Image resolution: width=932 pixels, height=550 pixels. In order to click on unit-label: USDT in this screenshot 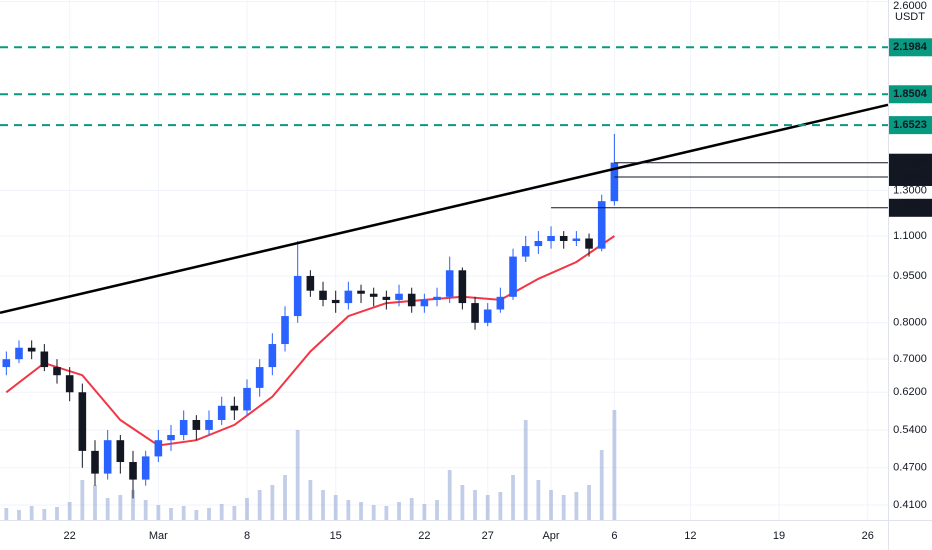, I will do `click(910, 17)`.